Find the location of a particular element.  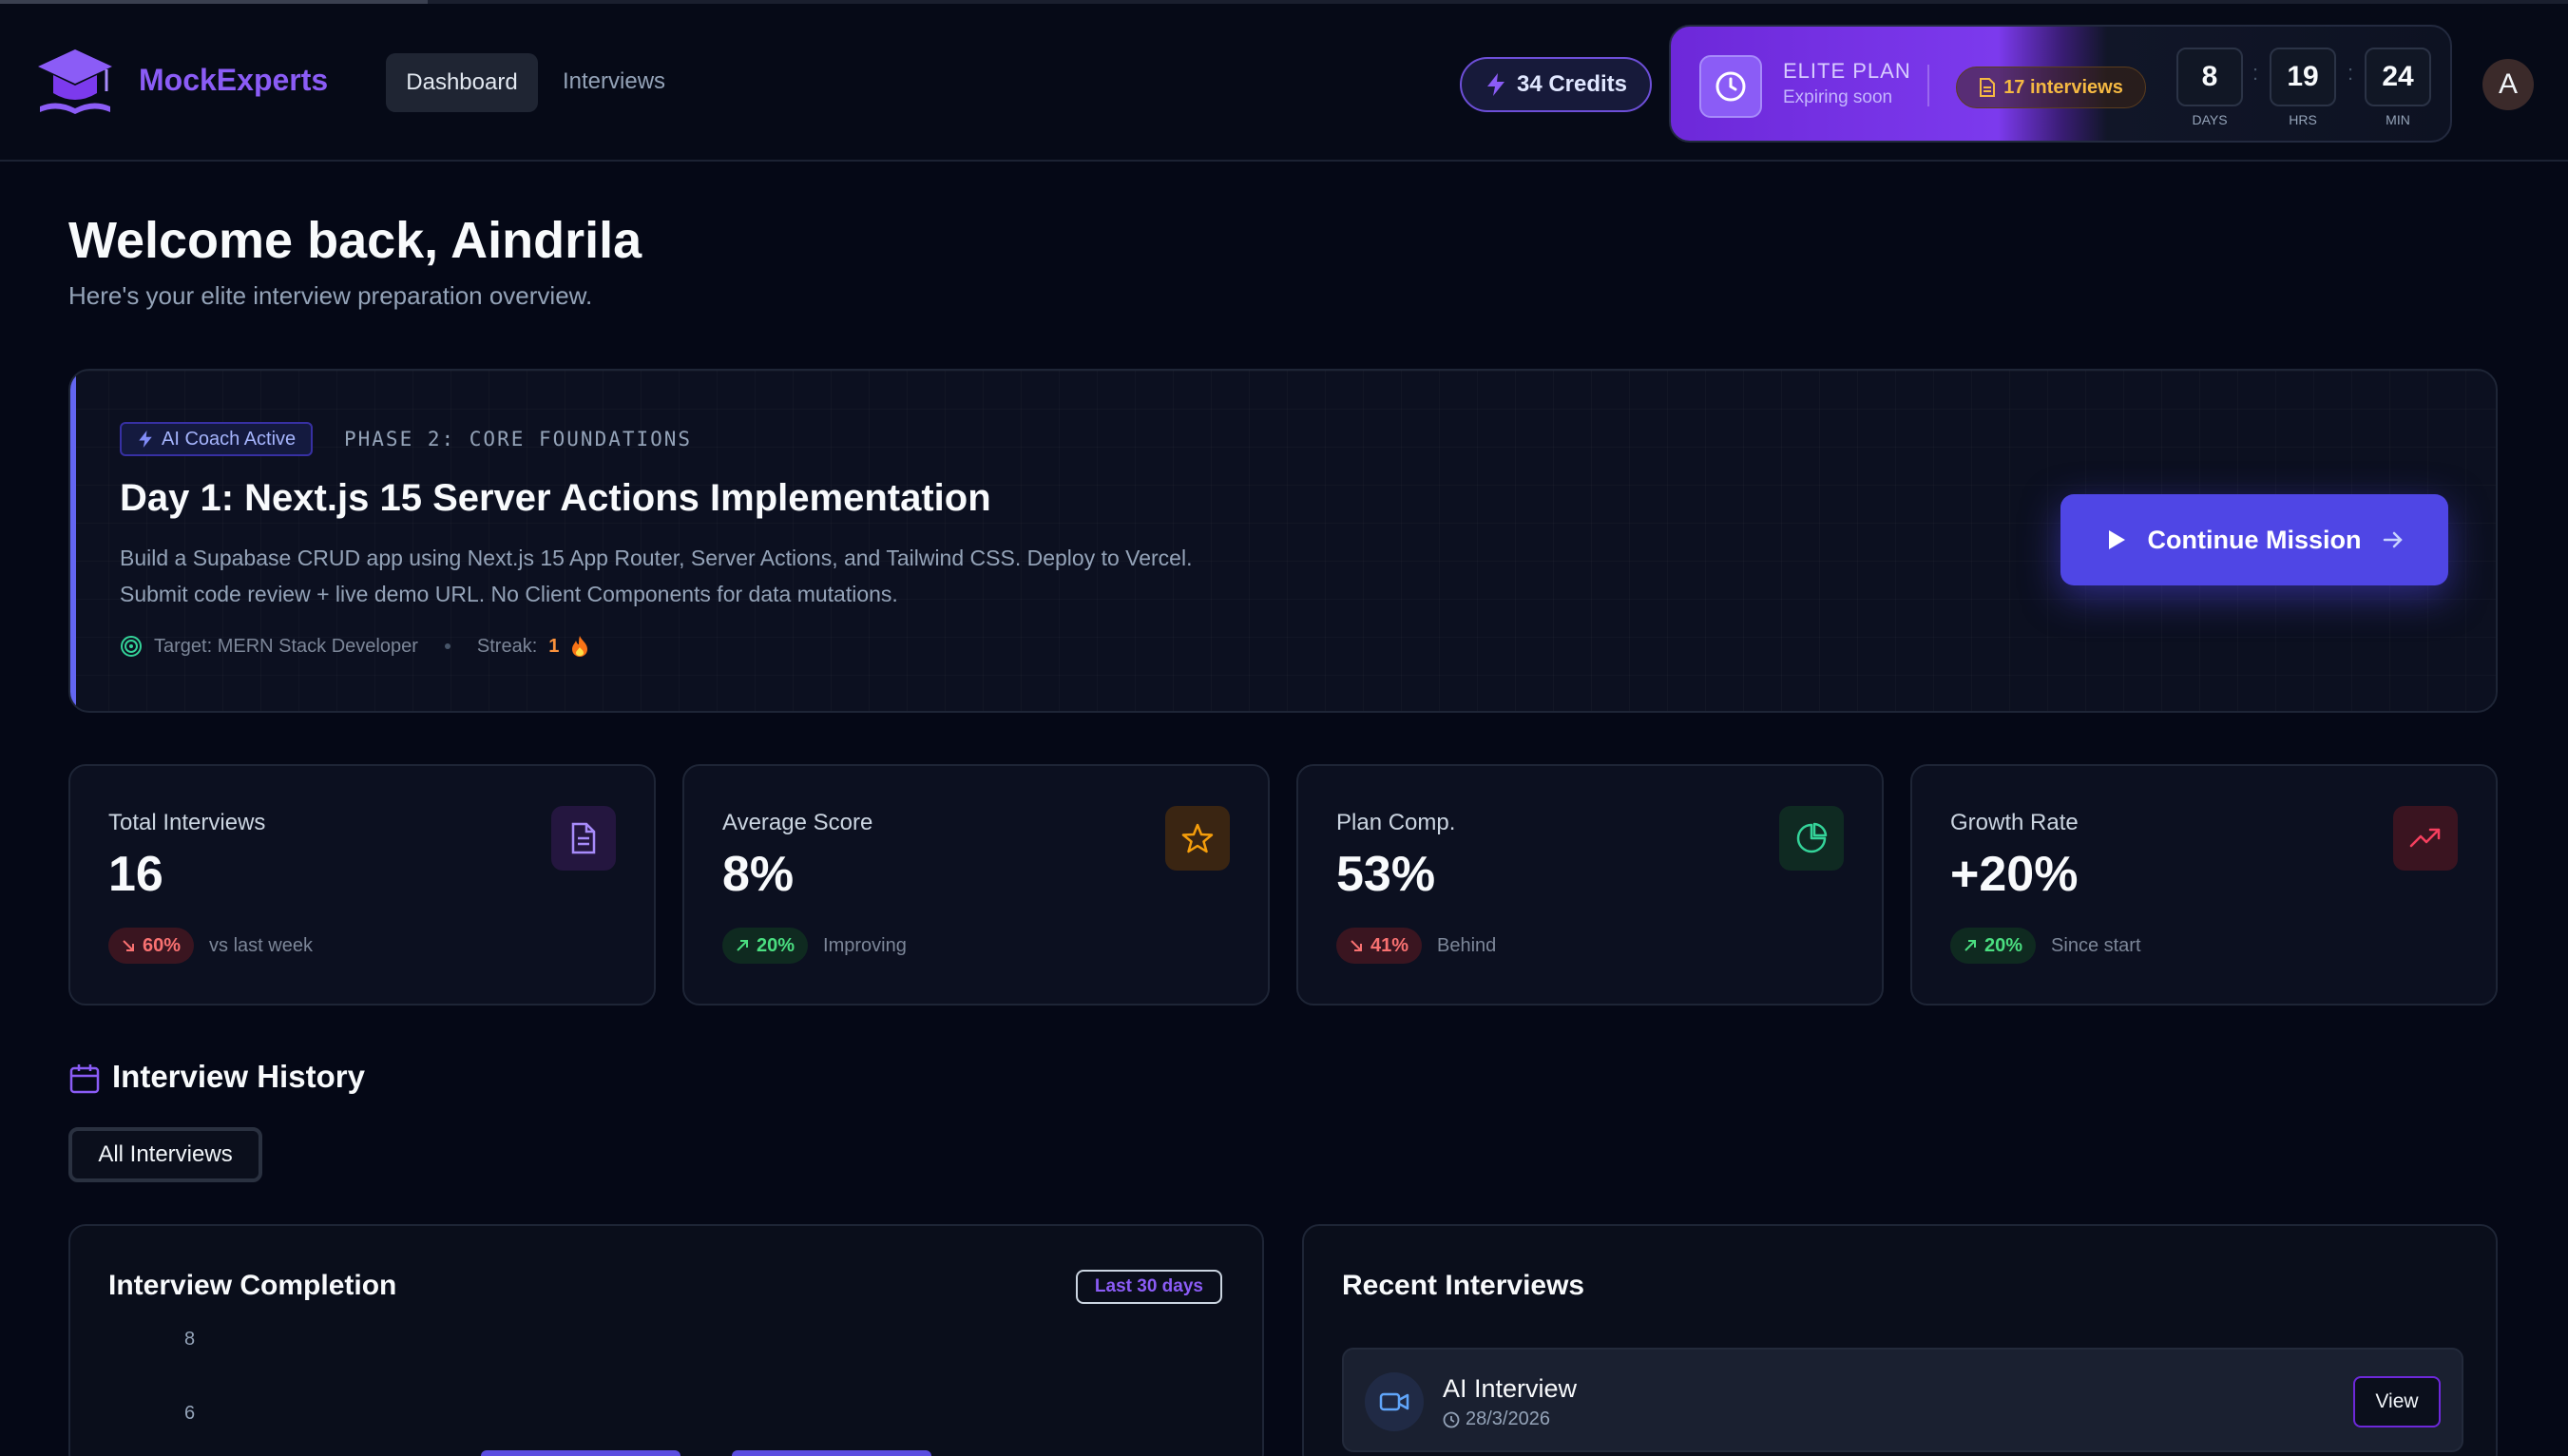

timer-days-label: DAYS is located at coordinates (2210, 119).